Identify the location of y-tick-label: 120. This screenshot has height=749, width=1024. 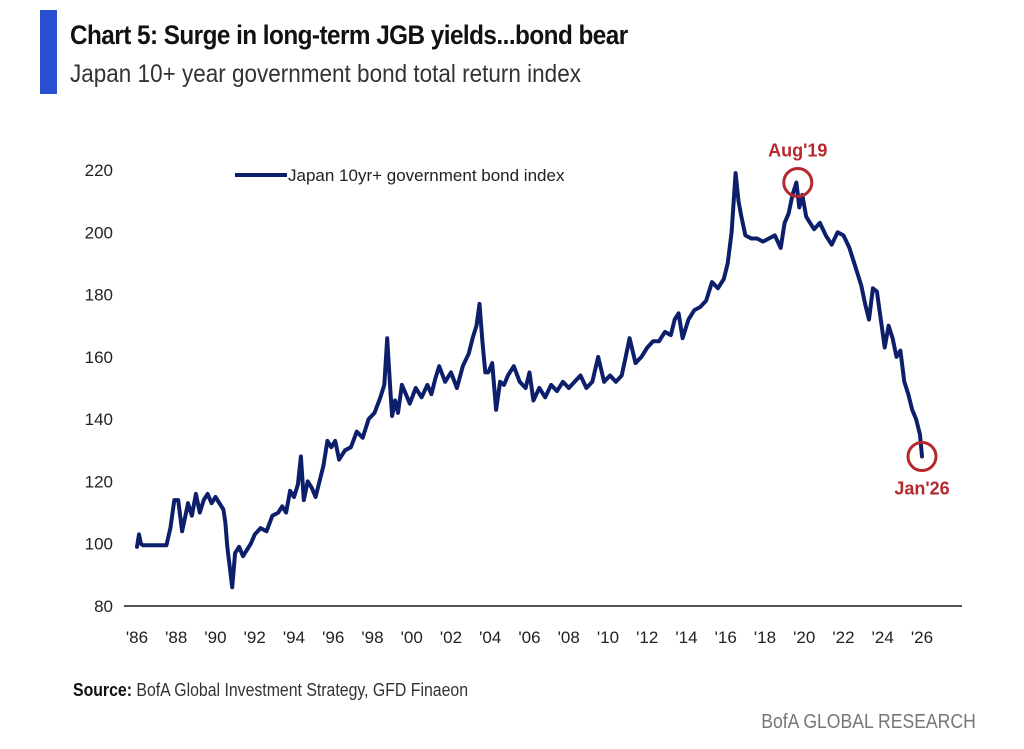
(99, 481).